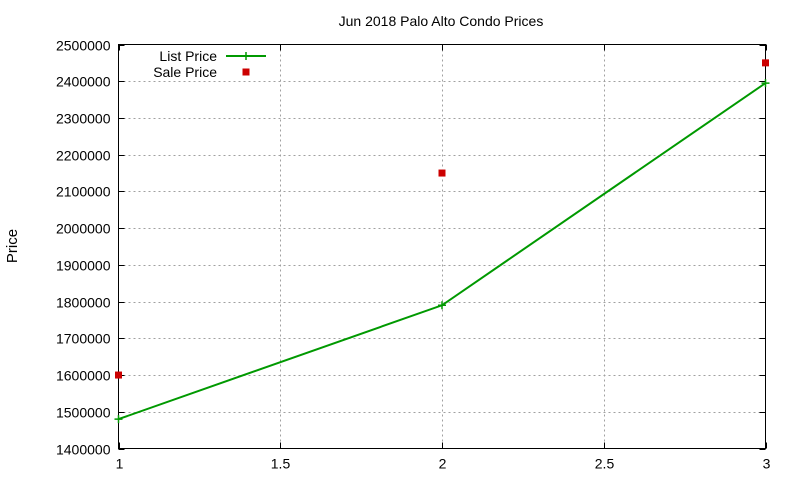 The image size is (800, 480). What do you see at coordinates (83, 82) in the screenshot?
I see `y-tick-label: 2400000` at bounding box center [83, 82].